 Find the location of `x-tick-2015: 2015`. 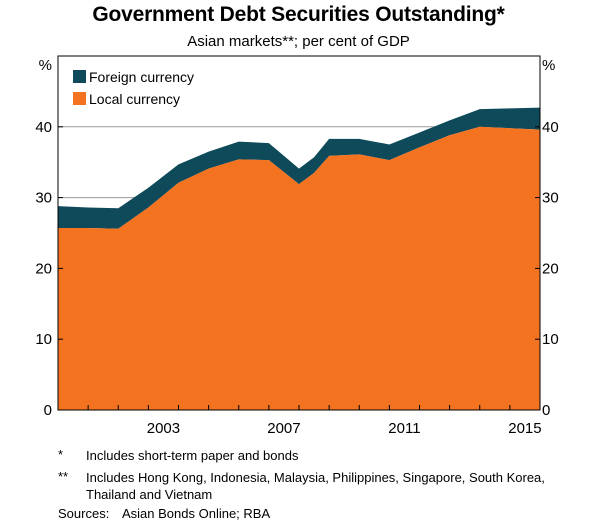

x-tick-2015: 2015 is located at coordinates (524, 428).